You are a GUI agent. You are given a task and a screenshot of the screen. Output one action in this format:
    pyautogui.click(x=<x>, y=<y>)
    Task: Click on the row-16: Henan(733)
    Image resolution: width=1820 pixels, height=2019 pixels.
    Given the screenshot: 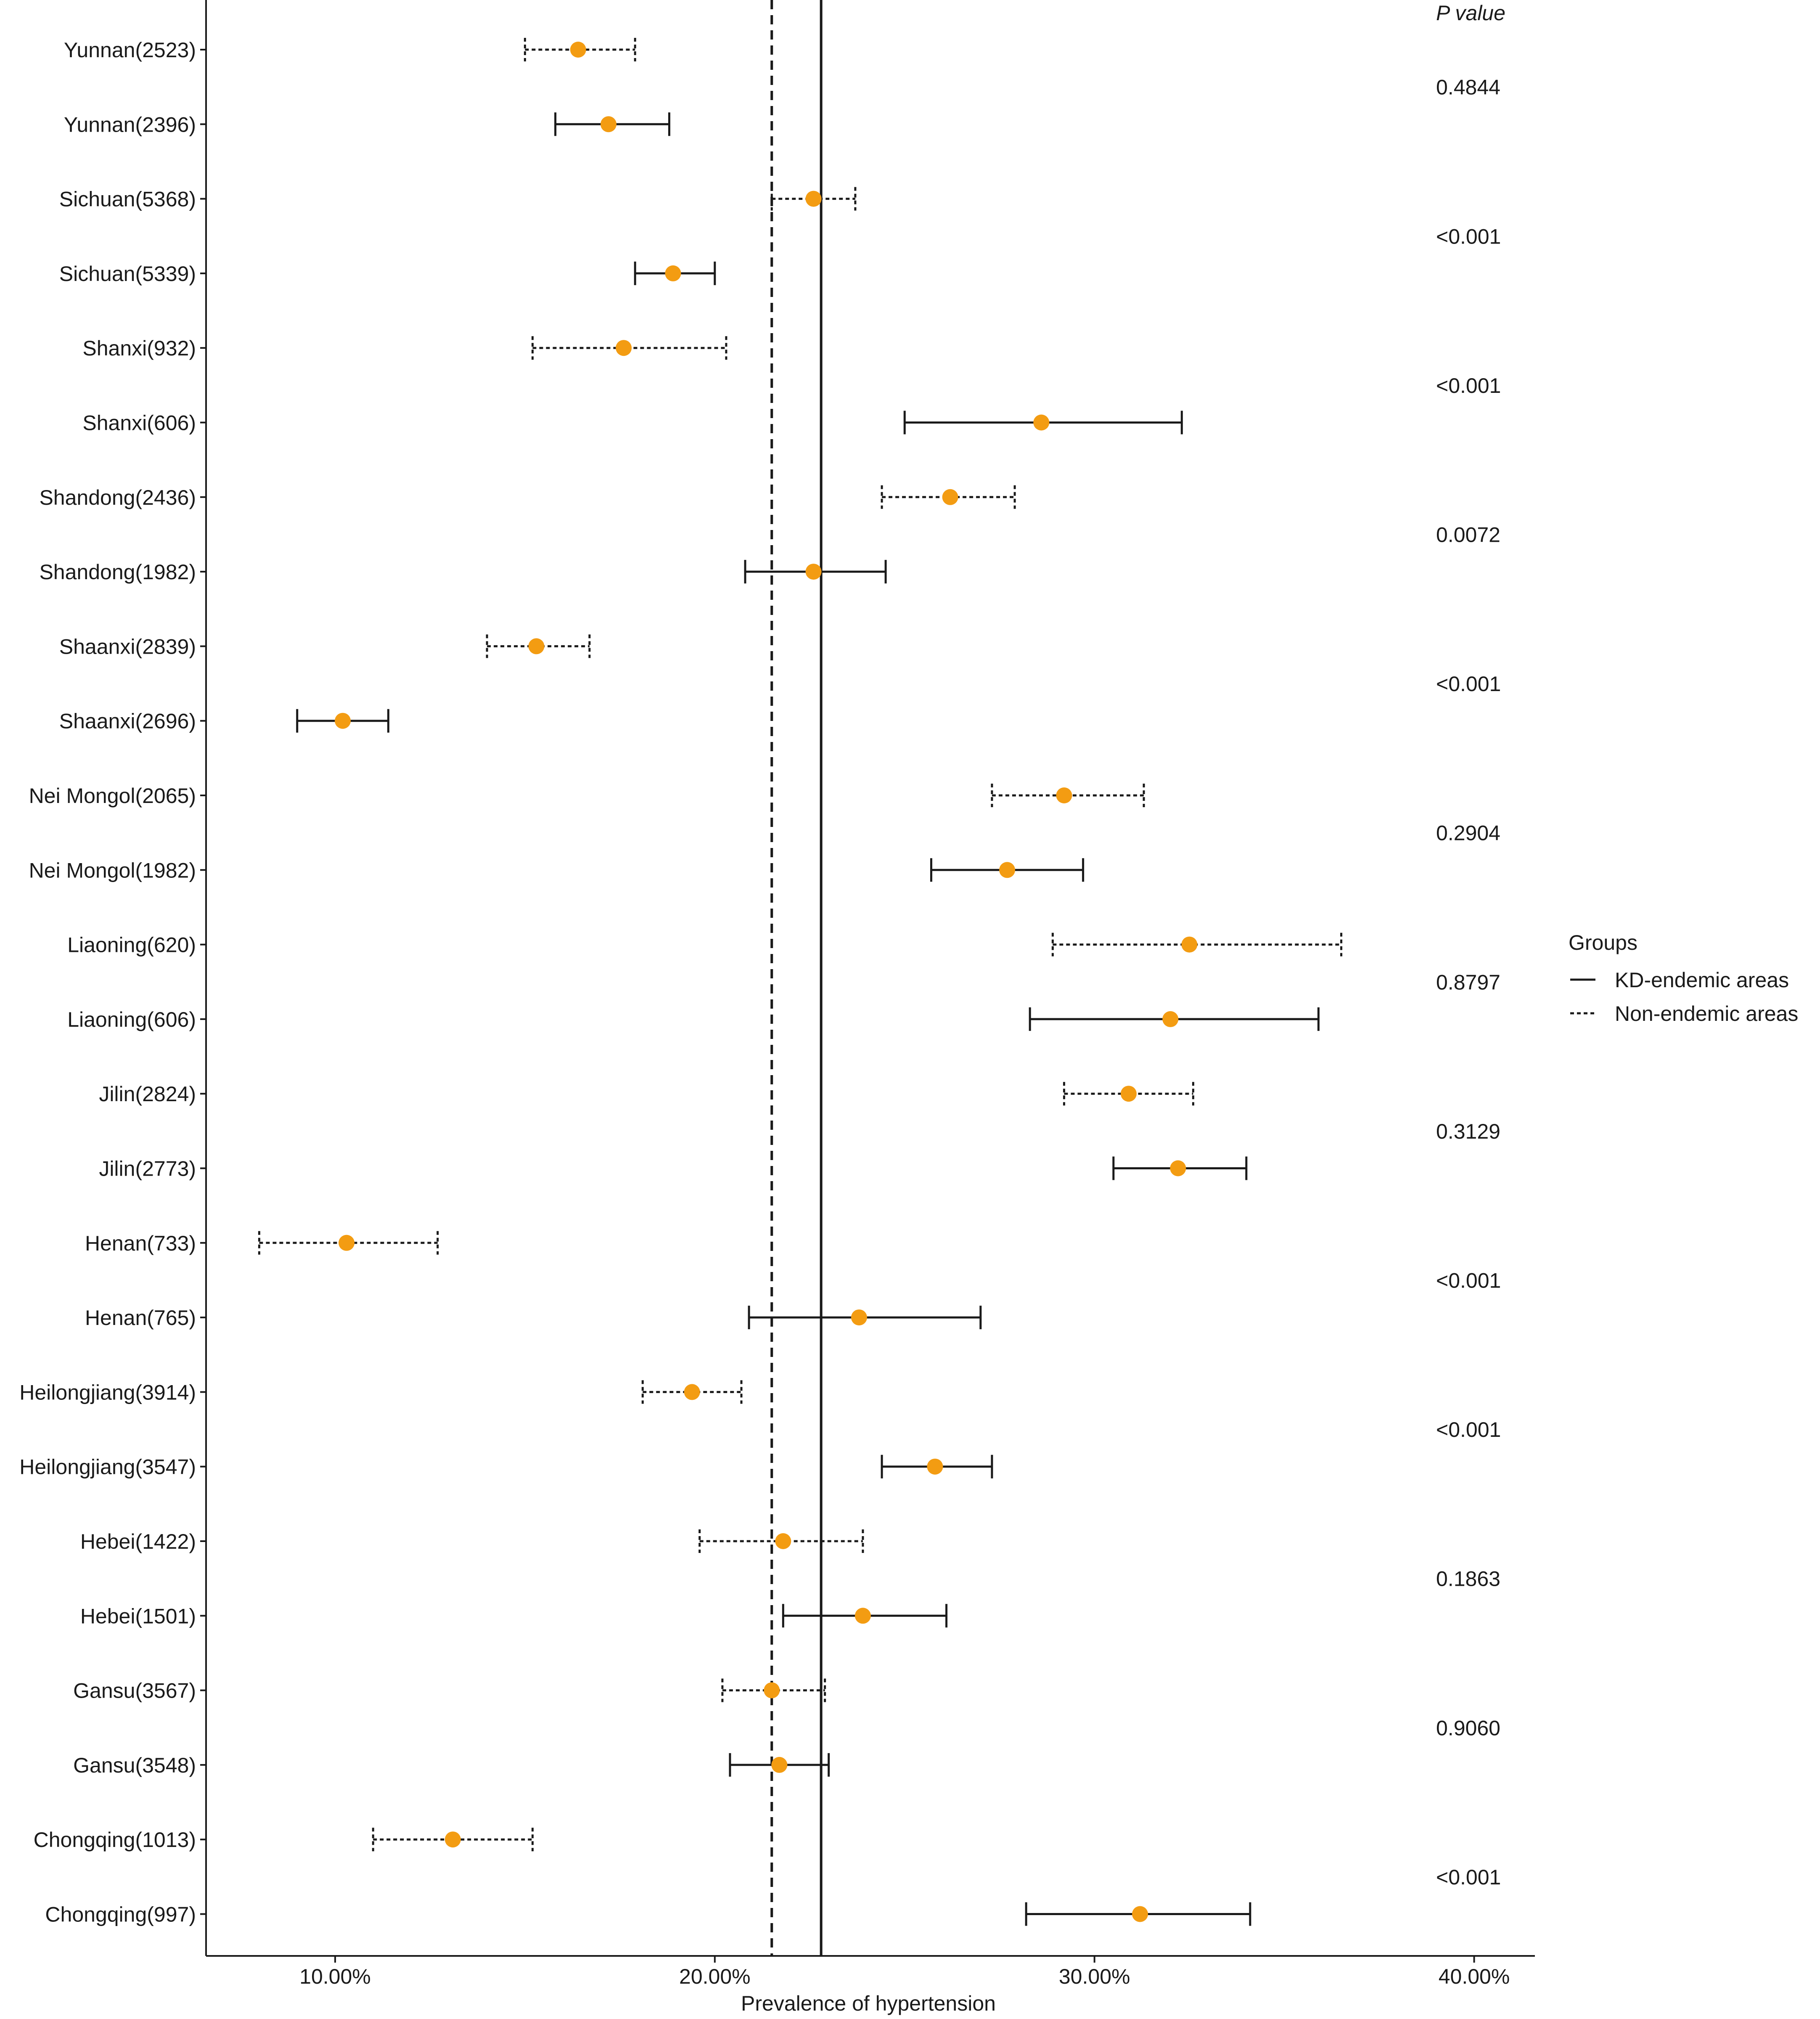 What is the action you would take?
    pyautogui.click(x=262, y=1243)
    